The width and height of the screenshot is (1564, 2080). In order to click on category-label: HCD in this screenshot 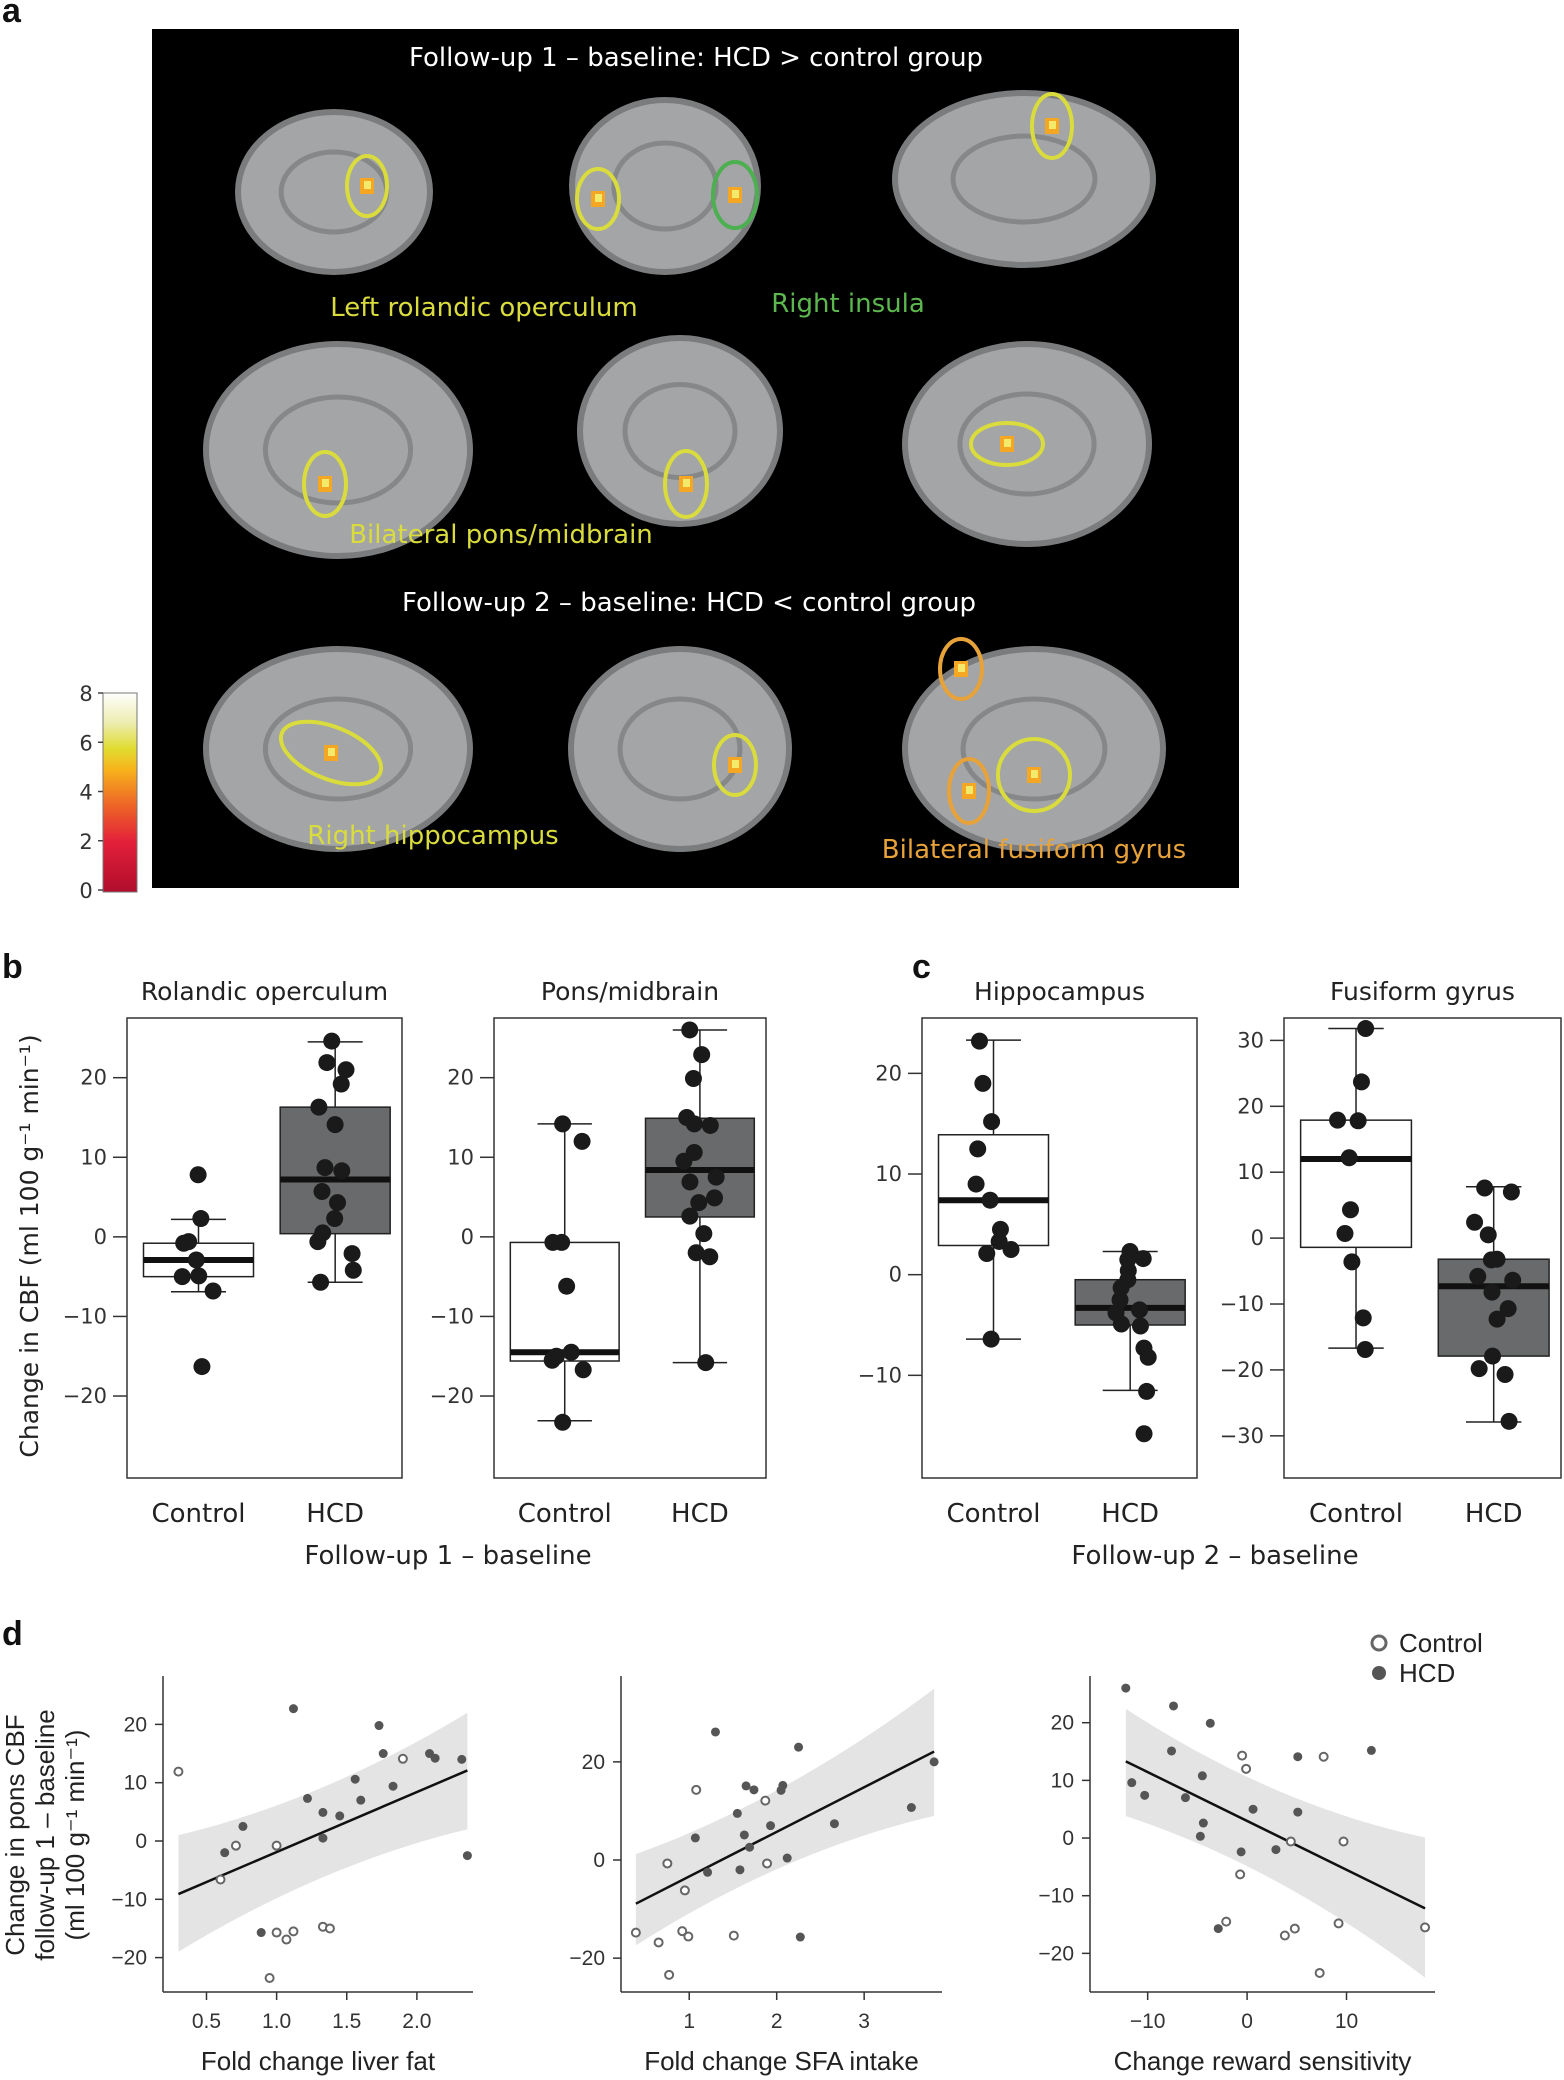, I will do `click(700, 1514)`.